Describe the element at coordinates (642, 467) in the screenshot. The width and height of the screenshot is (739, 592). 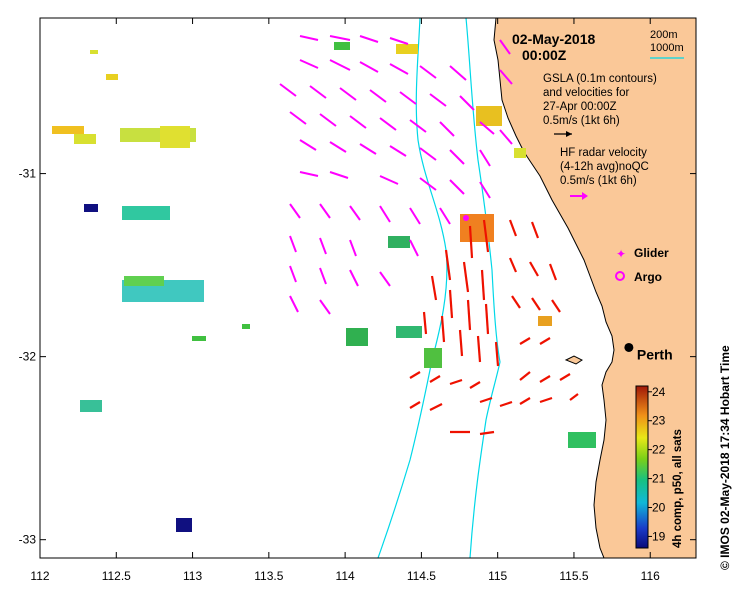
I see `colorbar` at that location.